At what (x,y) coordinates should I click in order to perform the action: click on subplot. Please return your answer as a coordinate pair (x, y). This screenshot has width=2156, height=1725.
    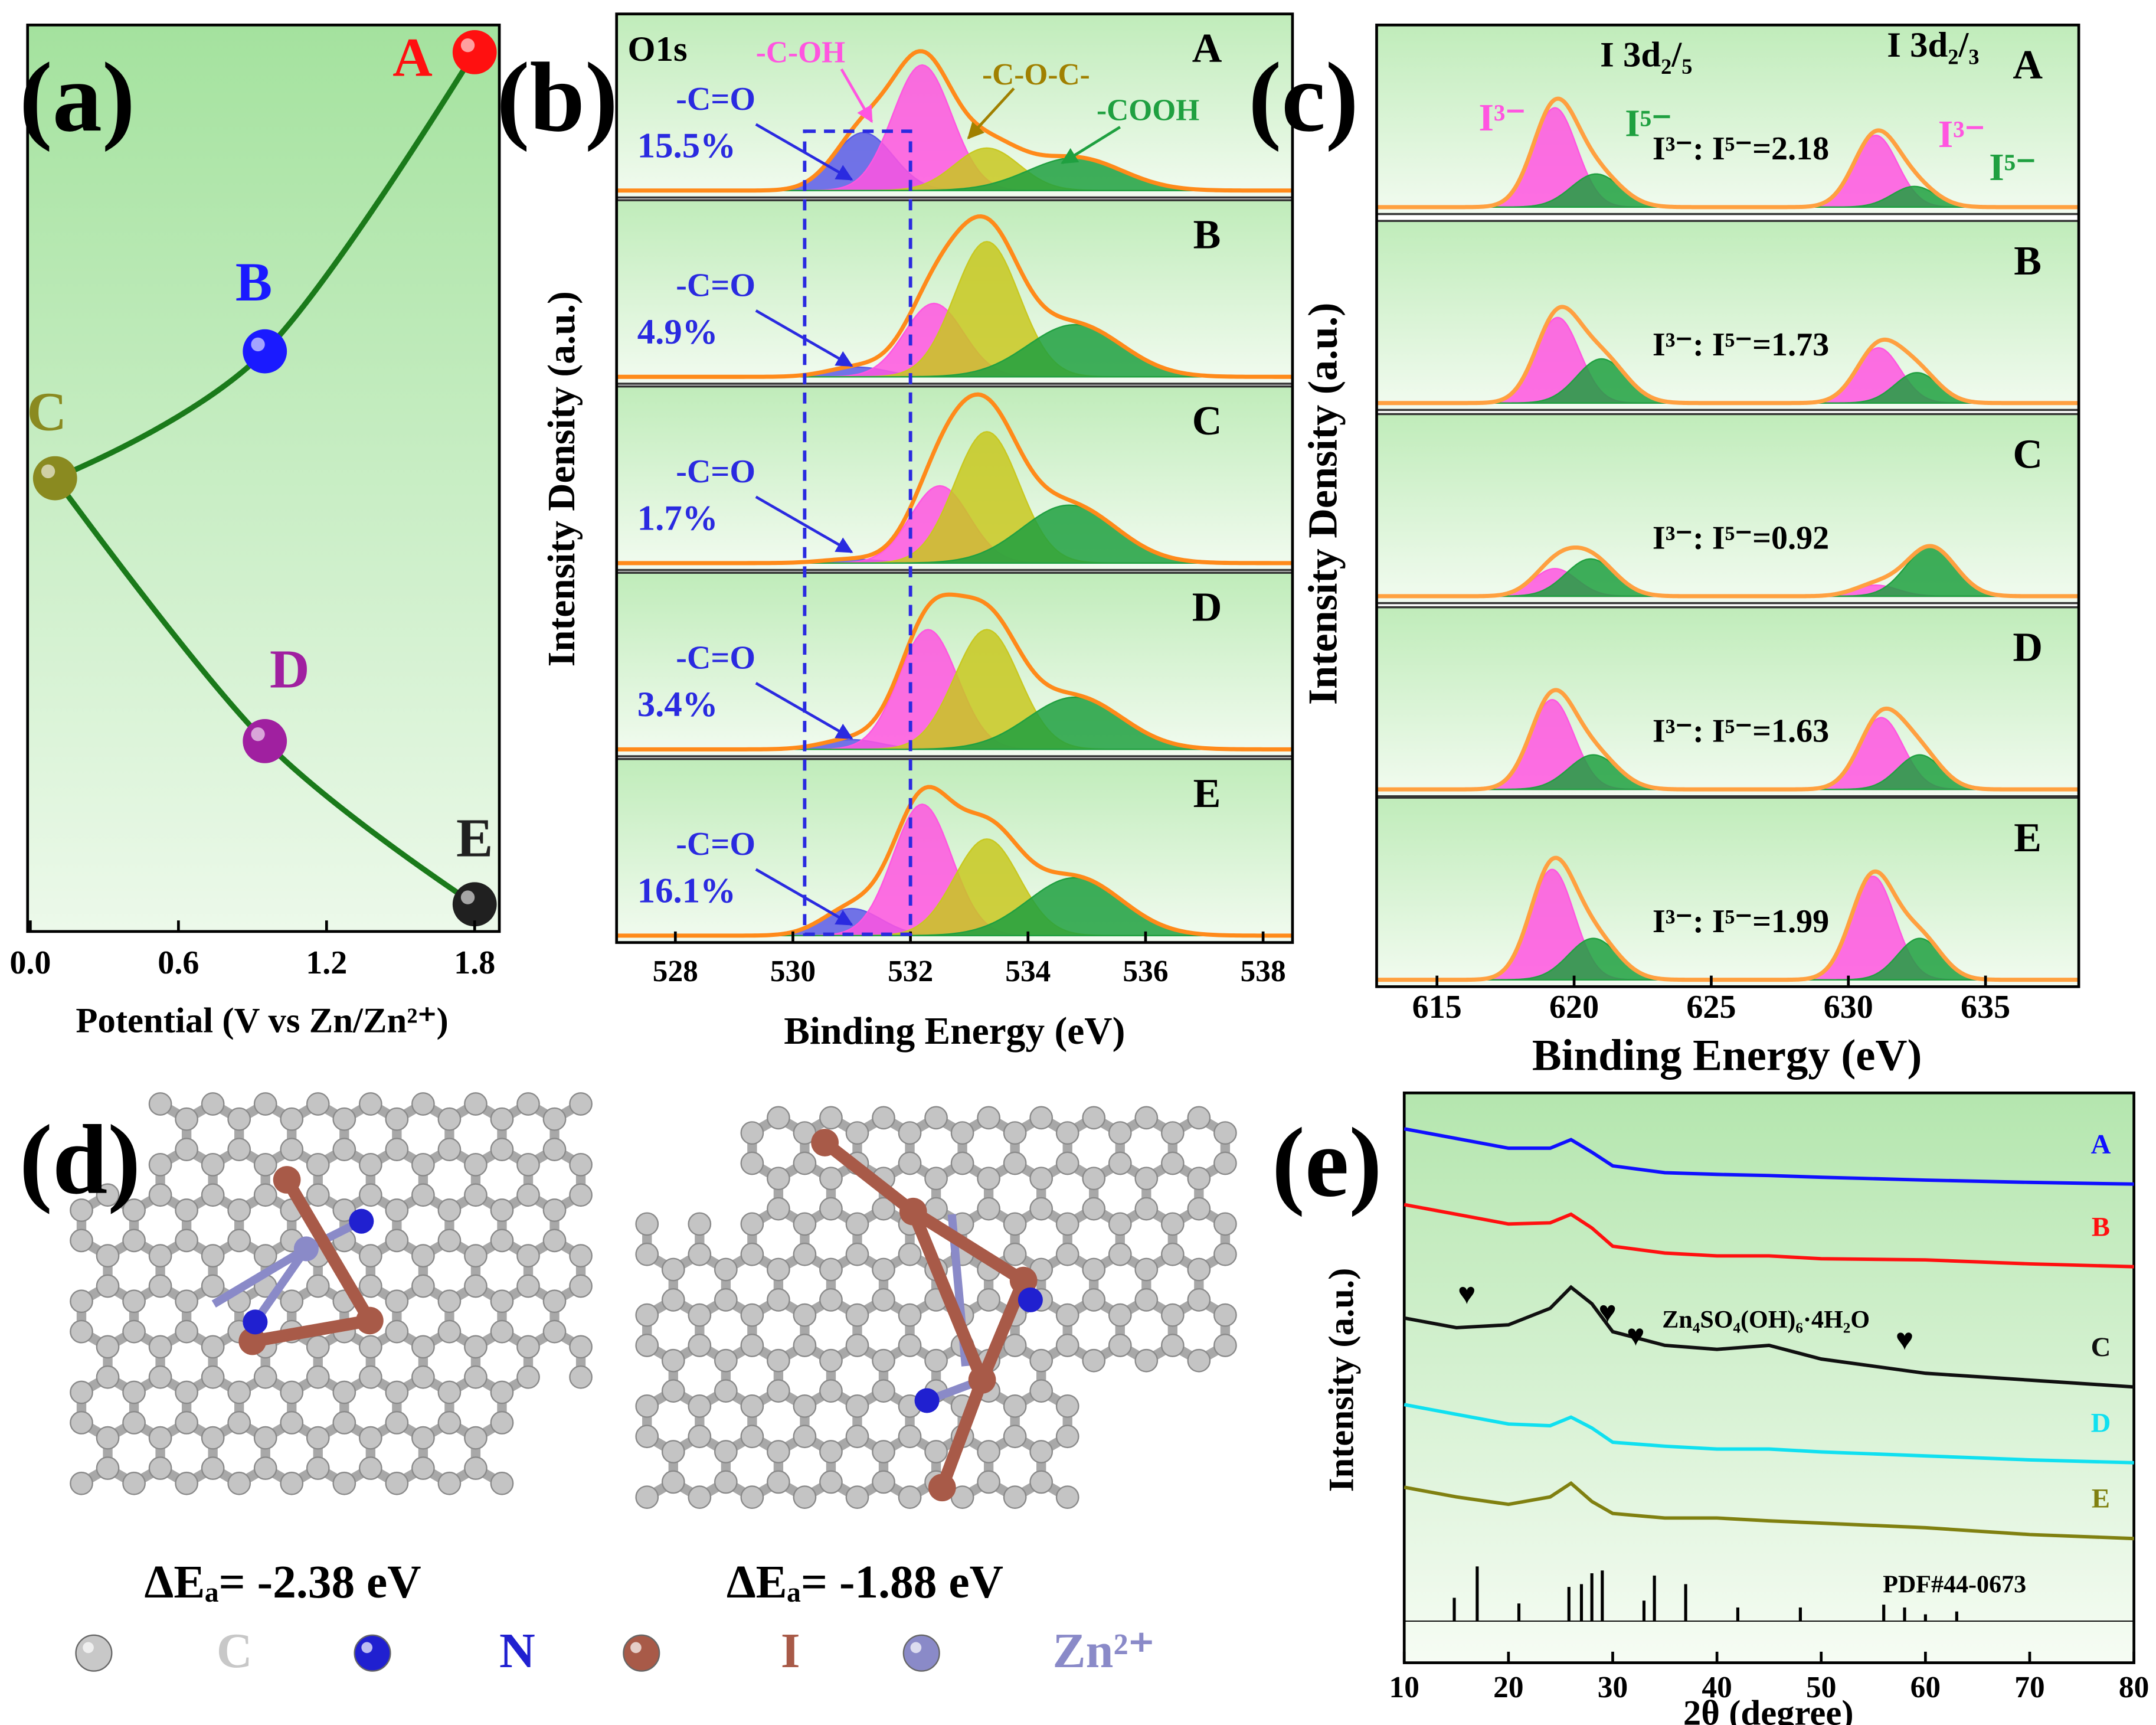
    Looking at the image, I should click on (1727, 119).